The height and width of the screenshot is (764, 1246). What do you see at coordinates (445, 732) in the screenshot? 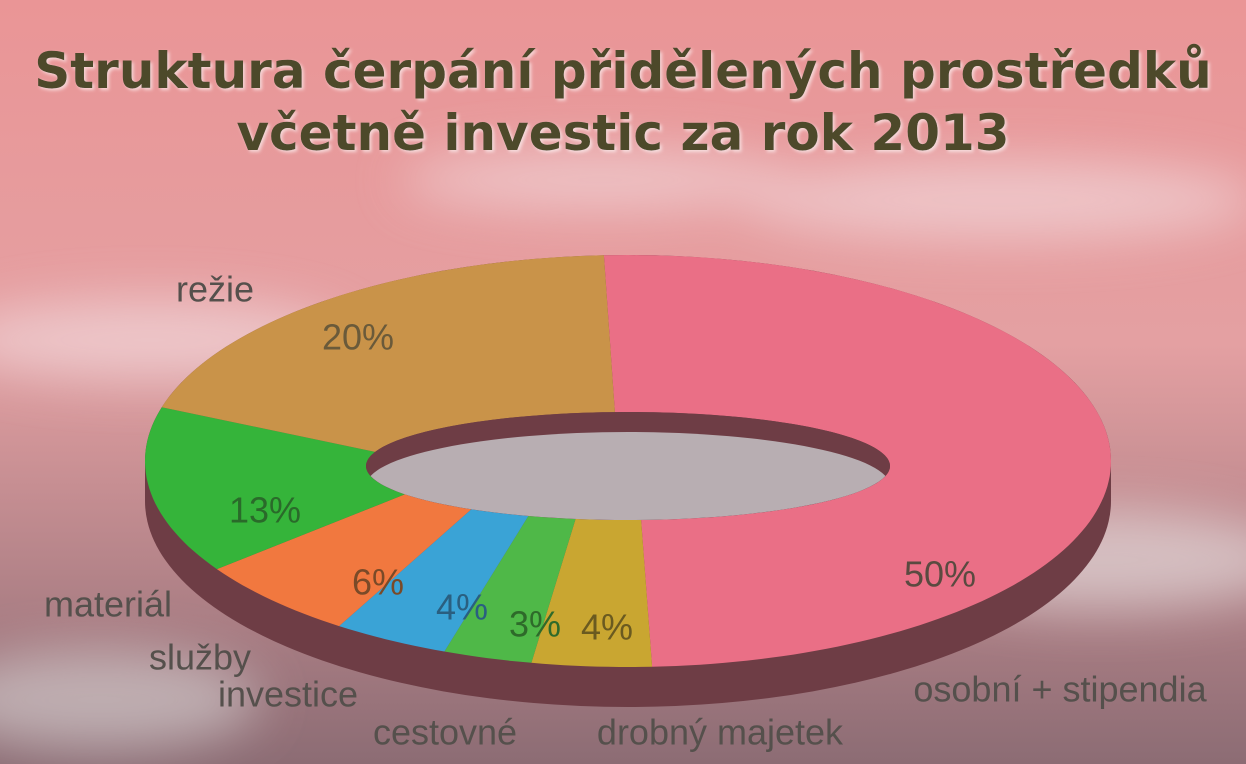
I see `category-label: cestovné` at bounding box center [445, 732].